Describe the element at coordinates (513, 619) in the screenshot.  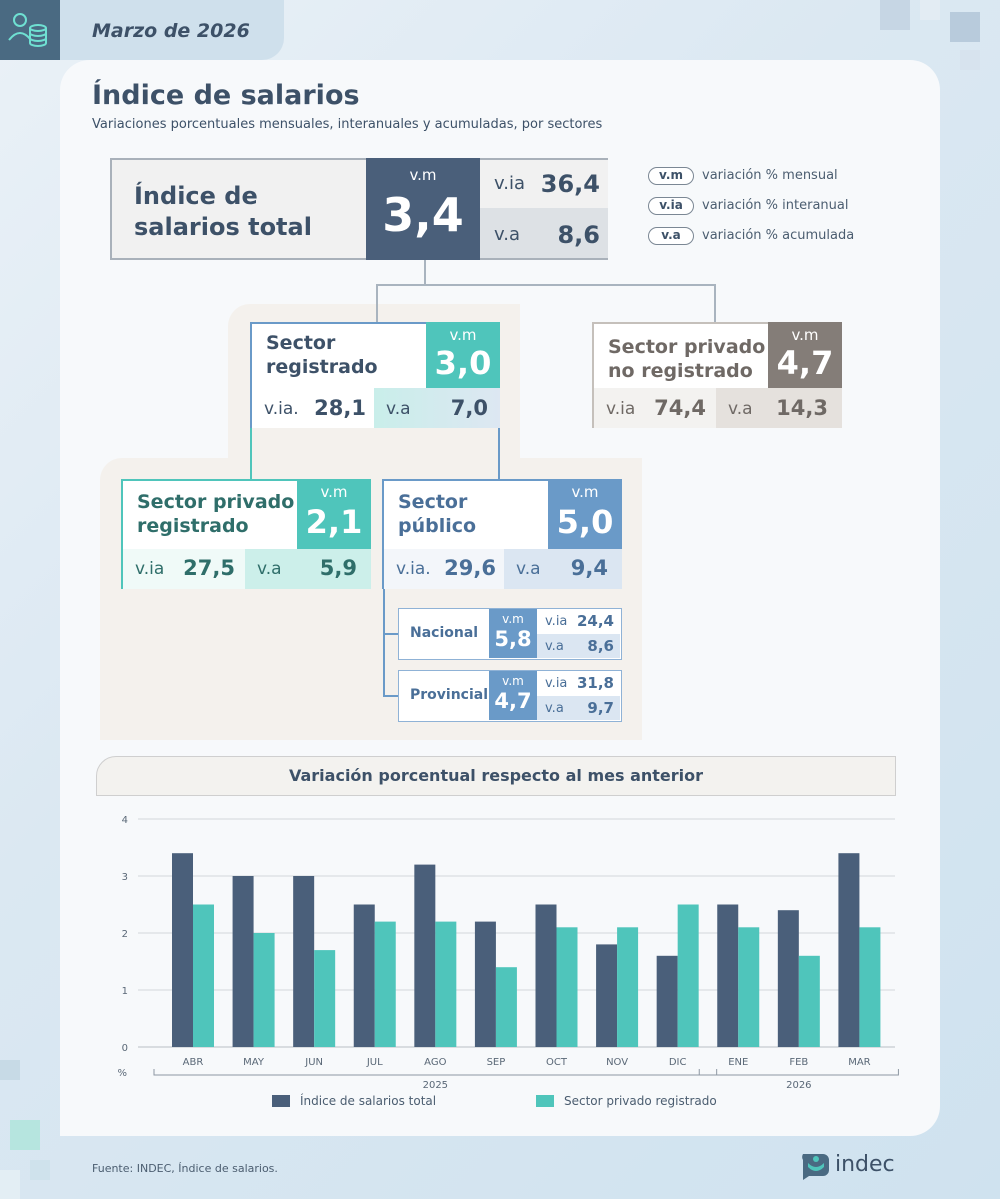
I see `nacional-vm-label: v.m` at that location.